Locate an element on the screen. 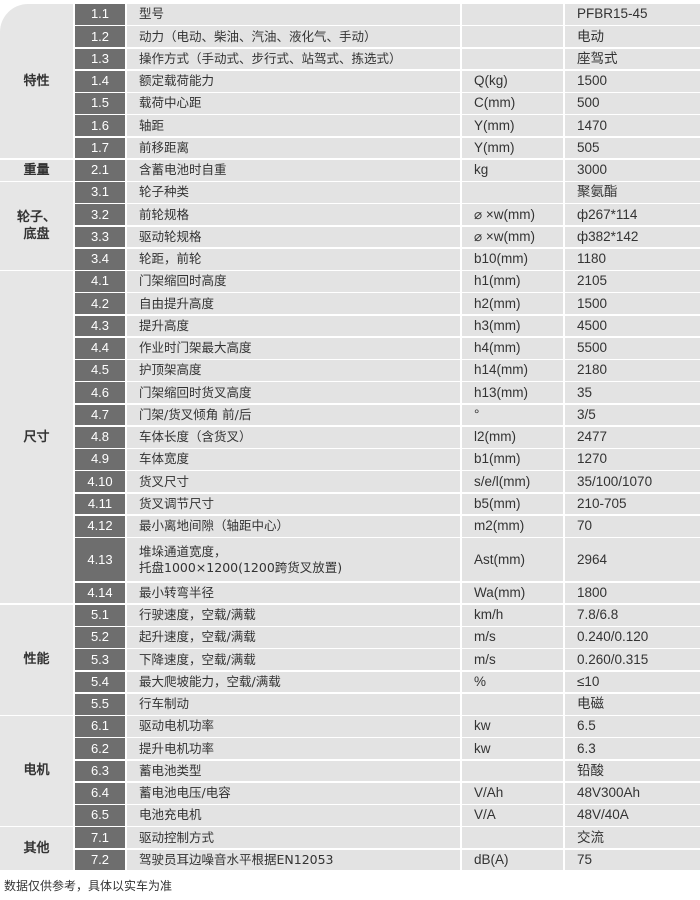 This screenshot has height=900, width=700. row-item: 驾驶员耳边噪音水平根据EN12053 is located at coordinates (293, 860).